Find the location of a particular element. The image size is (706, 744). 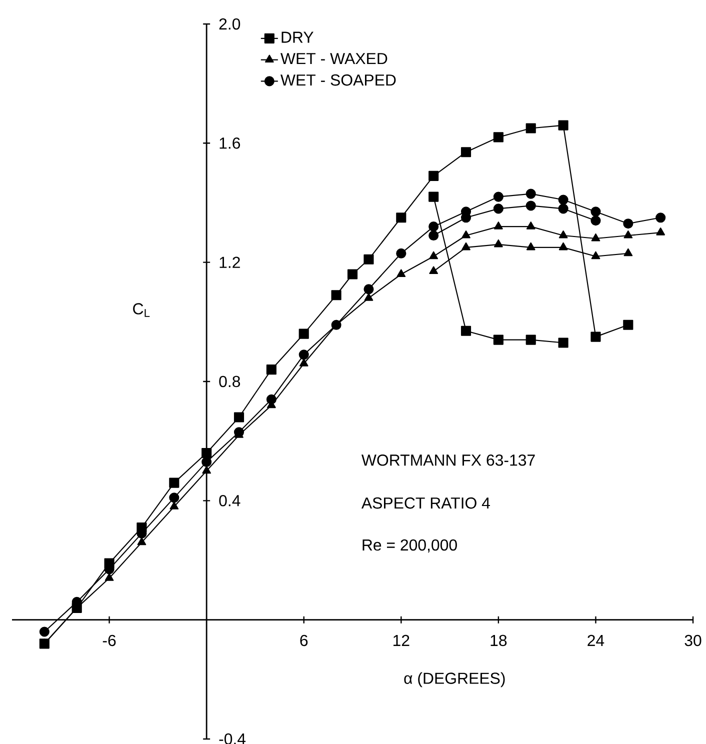

x-axis-title: α (DEGREES) is located at coordinates (454, 680).